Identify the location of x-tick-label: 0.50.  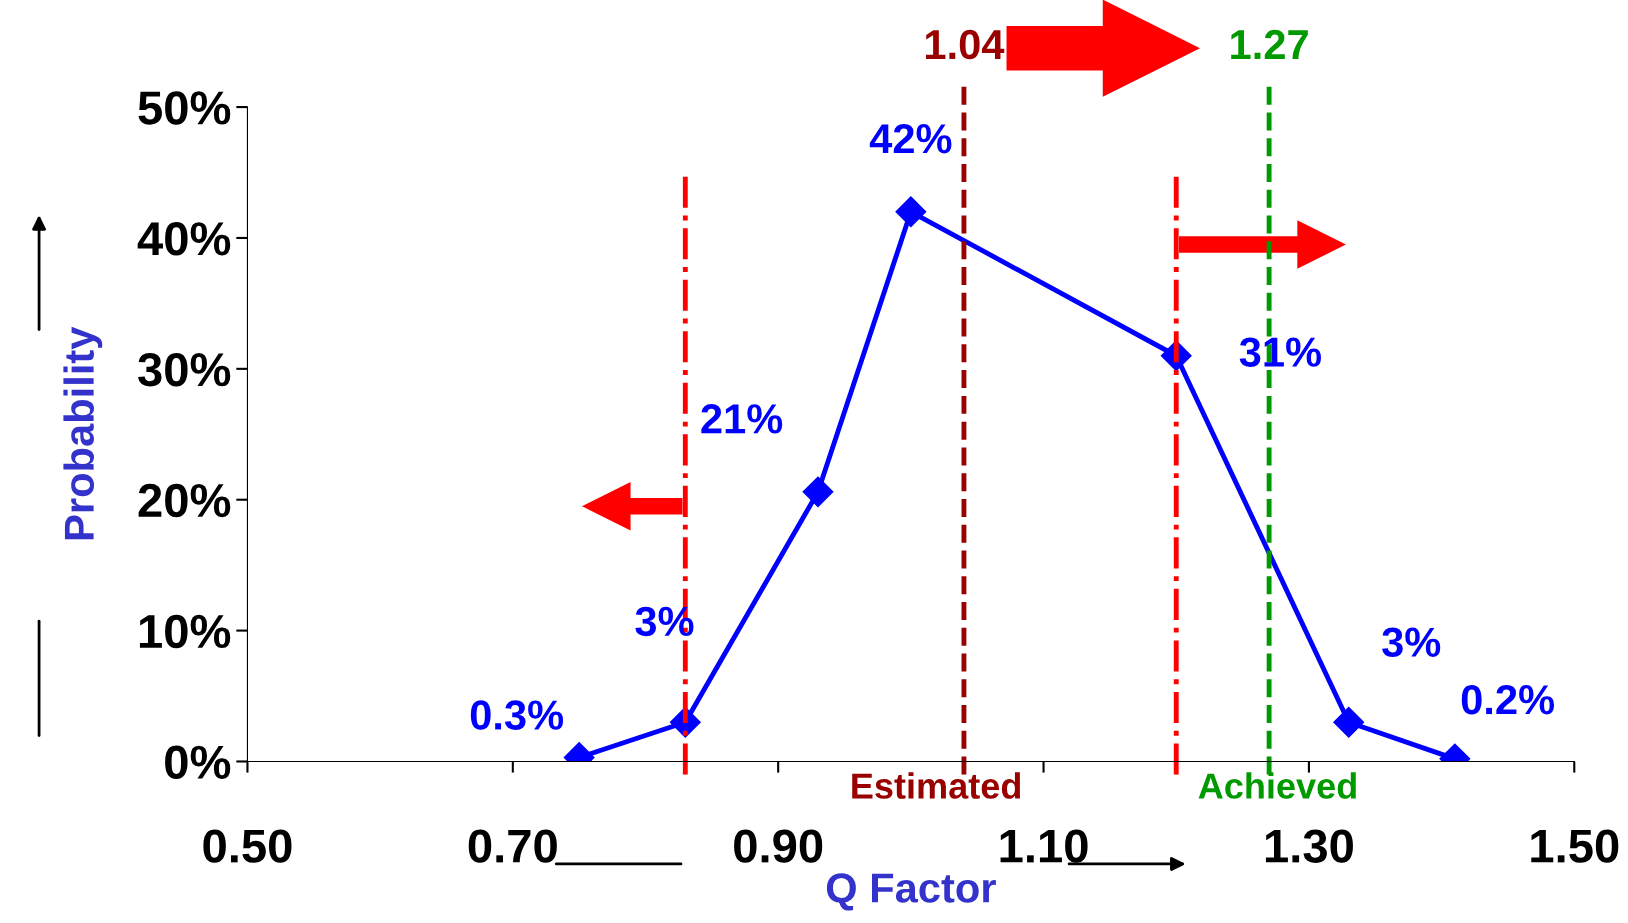
(247, 846).